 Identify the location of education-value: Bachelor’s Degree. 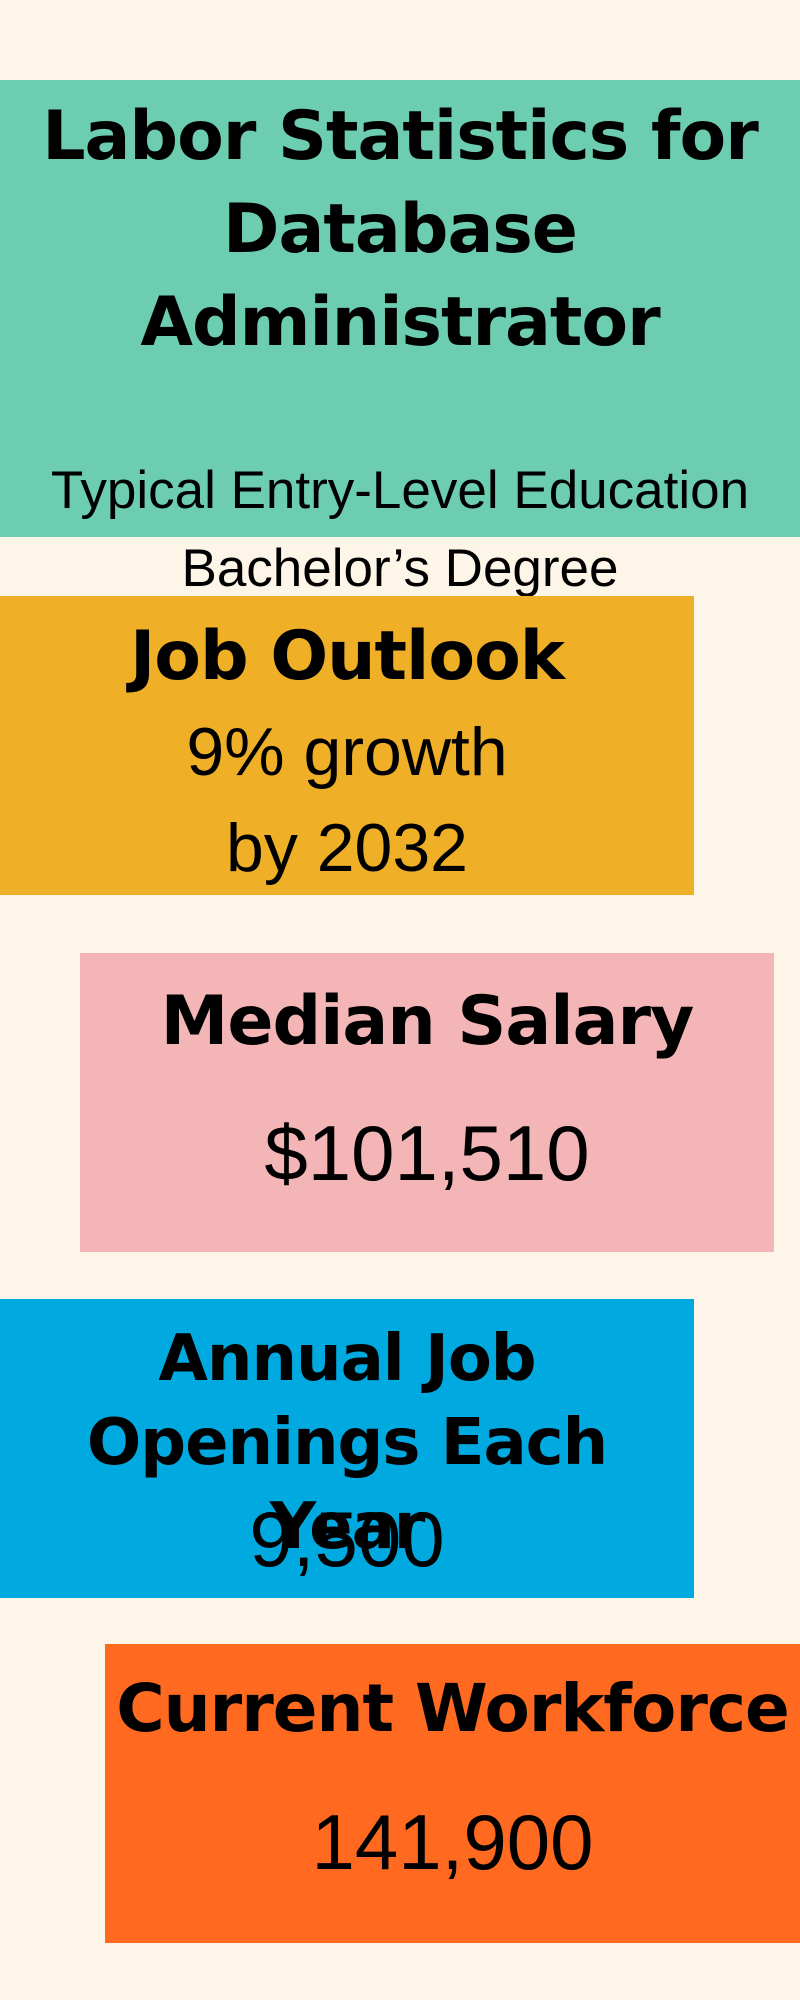
(400, 568).